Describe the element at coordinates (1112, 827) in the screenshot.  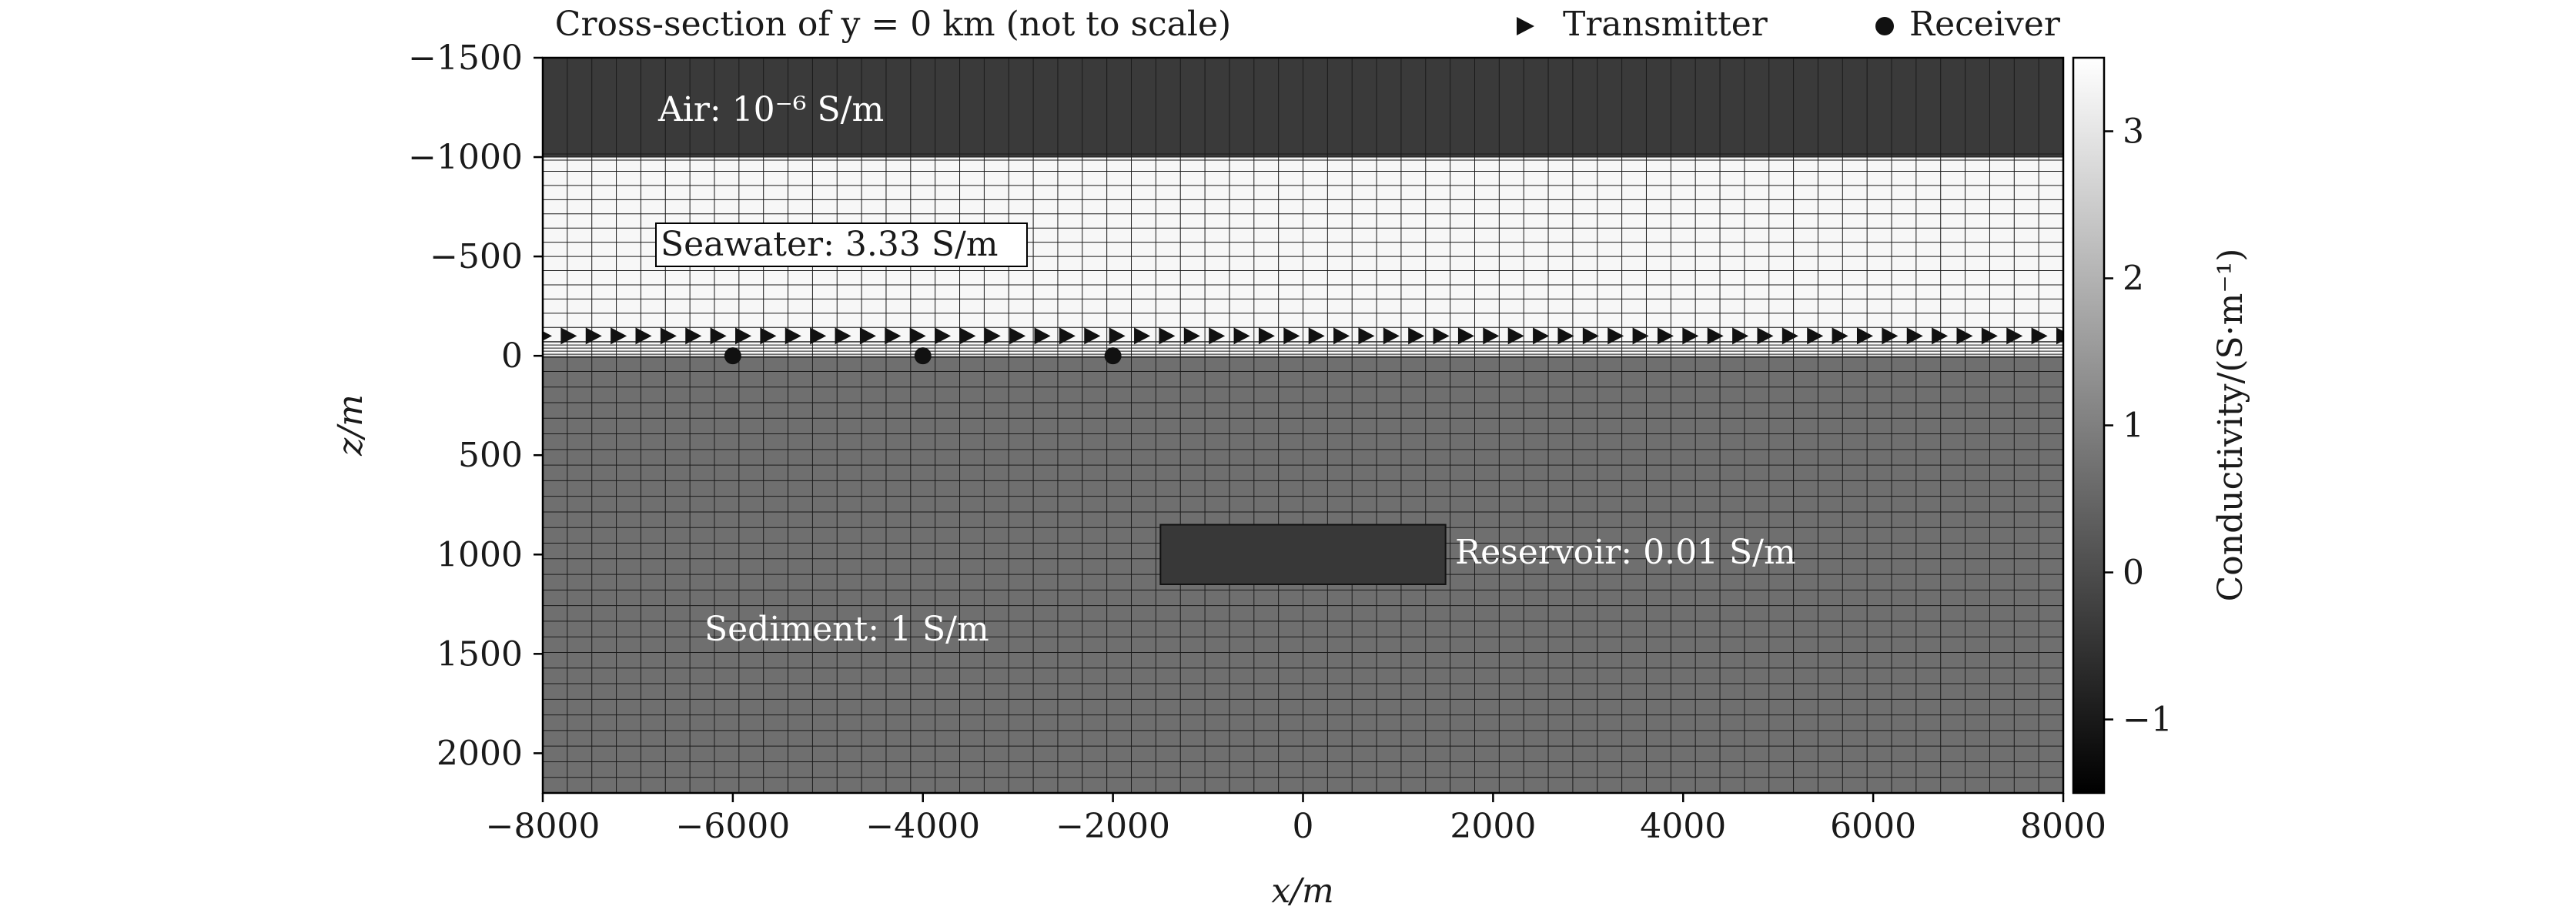
I see `x-tick-label: −2000` at that location.